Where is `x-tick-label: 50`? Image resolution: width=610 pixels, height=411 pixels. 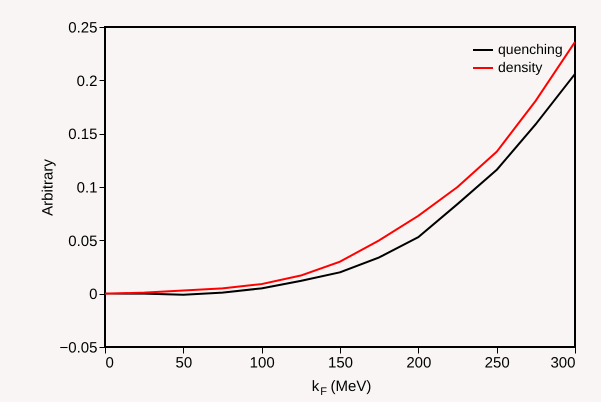
x-tick-label: 50 is located at coordinates (183, 363).